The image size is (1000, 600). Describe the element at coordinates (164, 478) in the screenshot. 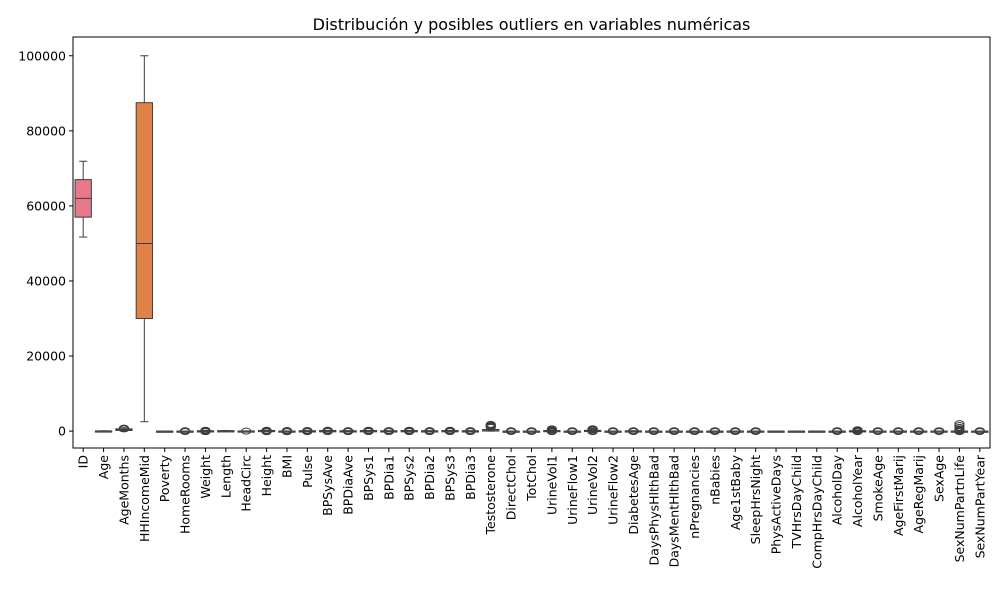

I see `x-tick-label: Poverty` at that location.